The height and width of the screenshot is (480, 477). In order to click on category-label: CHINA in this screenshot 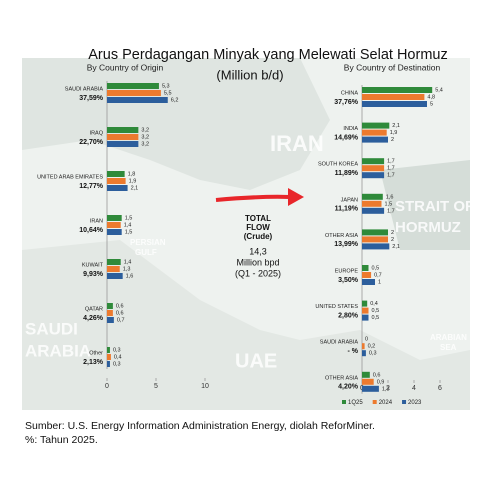, I will do `click(349, 93)`.